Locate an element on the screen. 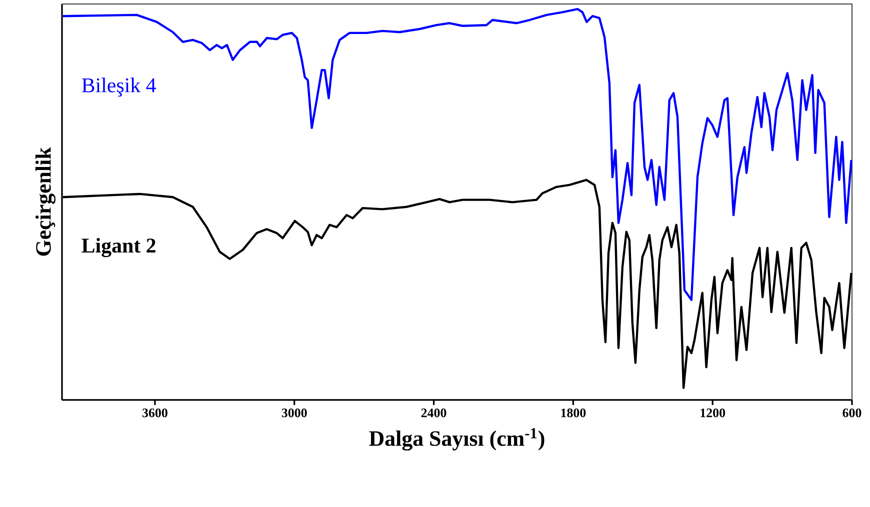 The image size is (870, 507). x-tick-label: 3600 is located at coordinates (155, 413).